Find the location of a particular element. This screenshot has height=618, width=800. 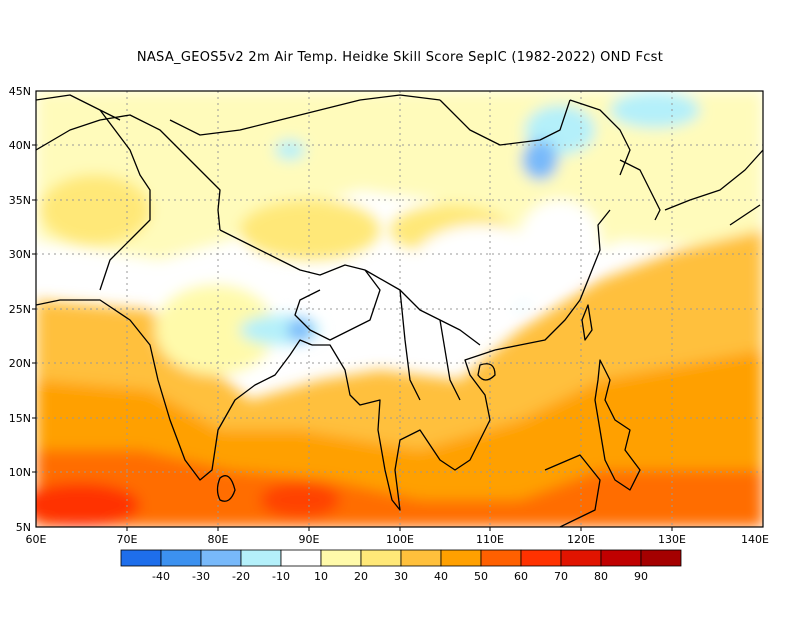

lon-label: 90E is located at coordinates (309, 539).